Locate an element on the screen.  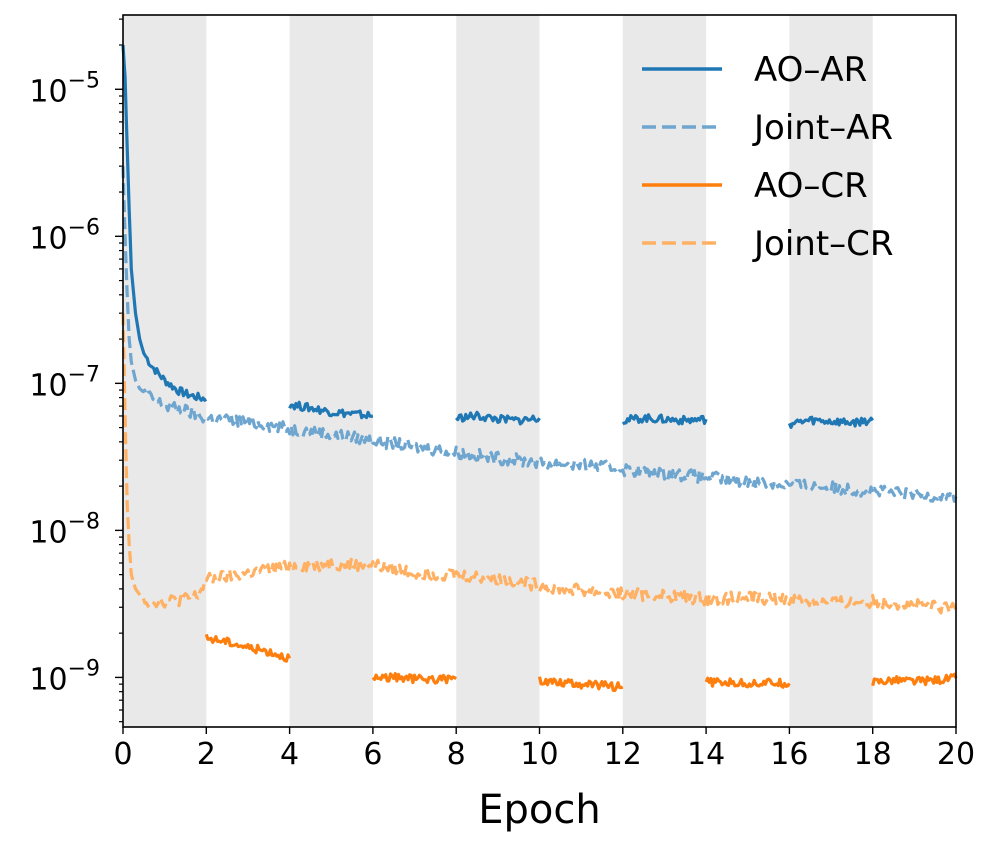
x-tick-label: 0 is located at coordinates (122, 754).